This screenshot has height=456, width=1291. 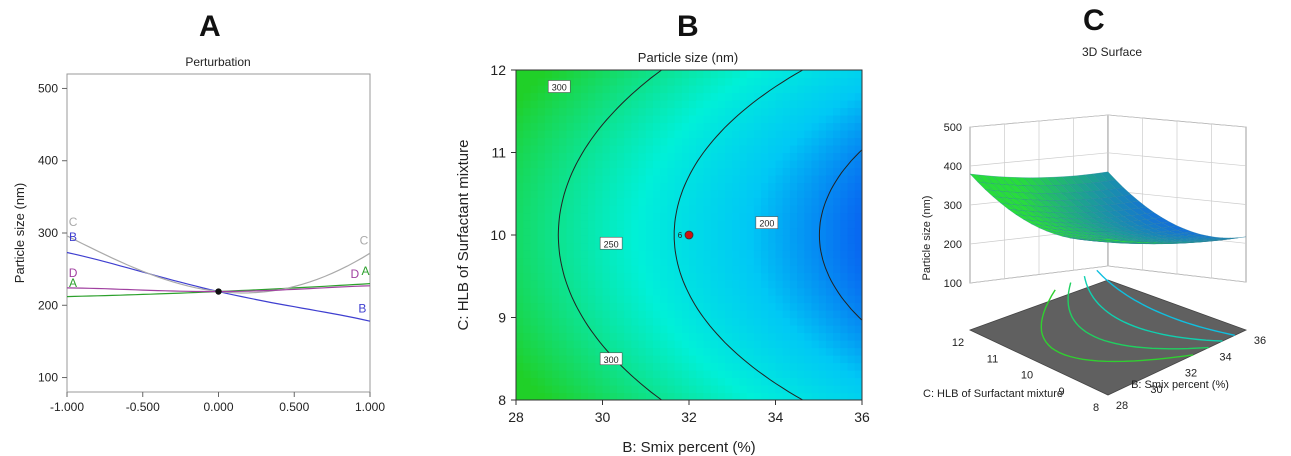 I want to click on perturbation-series-label-C: C, so click(x=364, y=241).